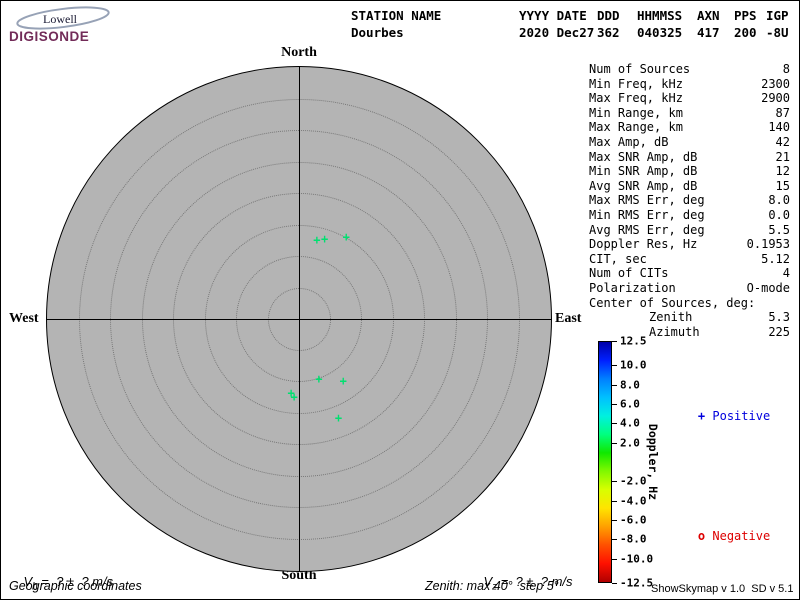 The height and width of the screenshot is (600, 800). I want to click on pps-label: PPS, so click(745, 15).